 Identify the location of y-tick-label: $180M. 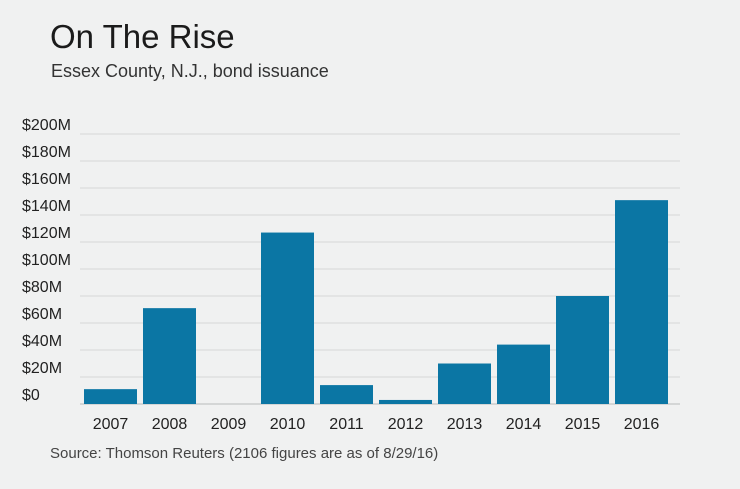
(46, 152).